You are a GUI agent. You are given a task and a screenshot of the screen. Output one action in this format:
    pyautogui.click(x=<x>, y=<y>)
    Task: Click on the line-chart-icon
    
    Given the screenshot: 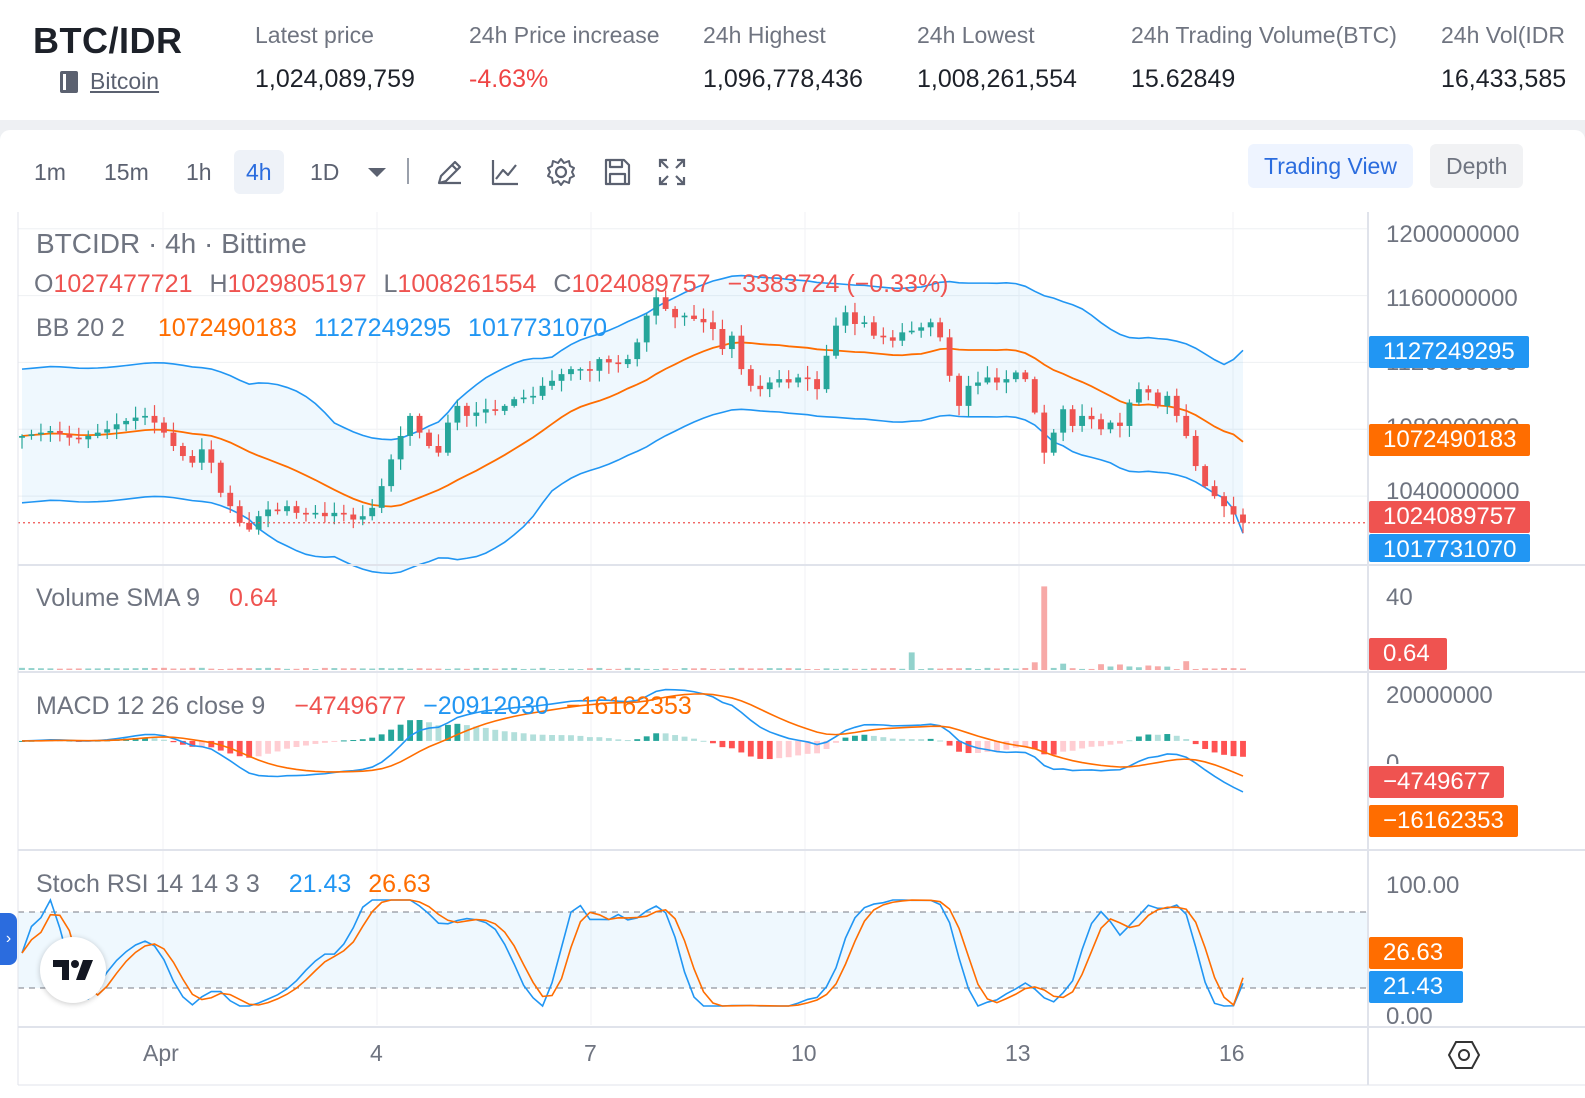 What is the action you would take?
    pyautogui.click(x=505, y=172)
    